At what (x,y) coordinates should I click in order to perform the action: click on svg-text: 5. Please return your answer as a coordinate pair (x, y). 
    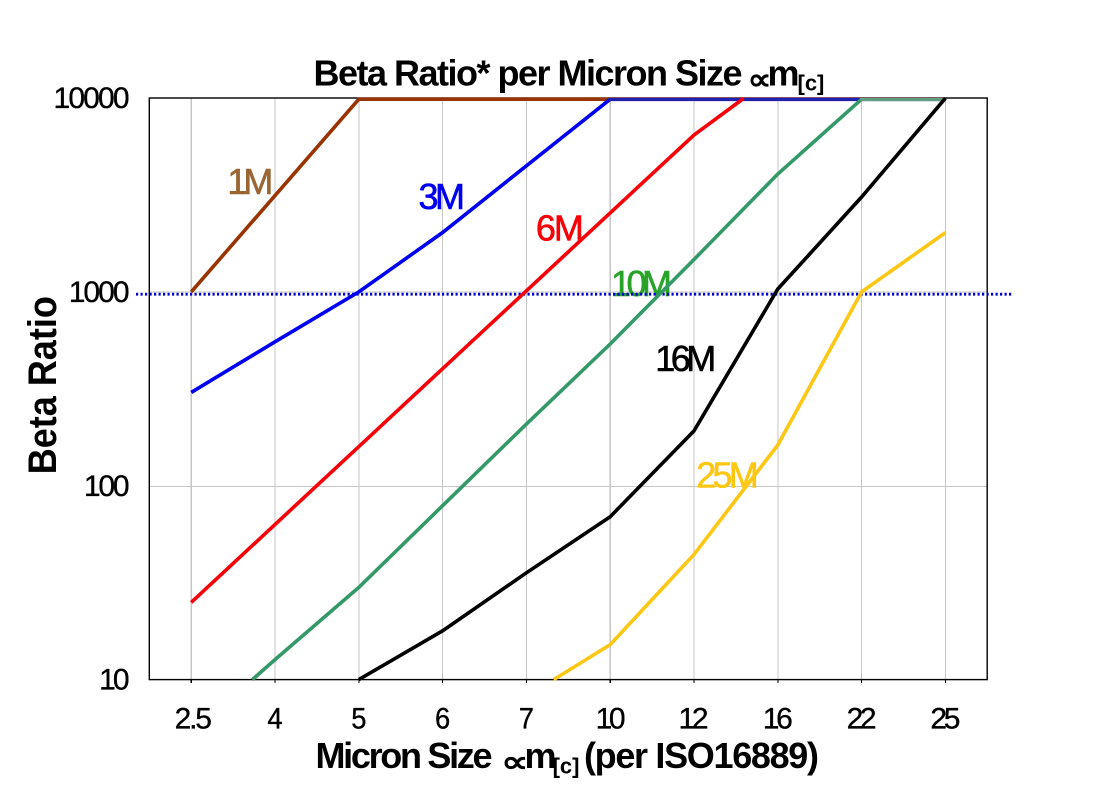
    Looking at the image, I should click on (358, 719).